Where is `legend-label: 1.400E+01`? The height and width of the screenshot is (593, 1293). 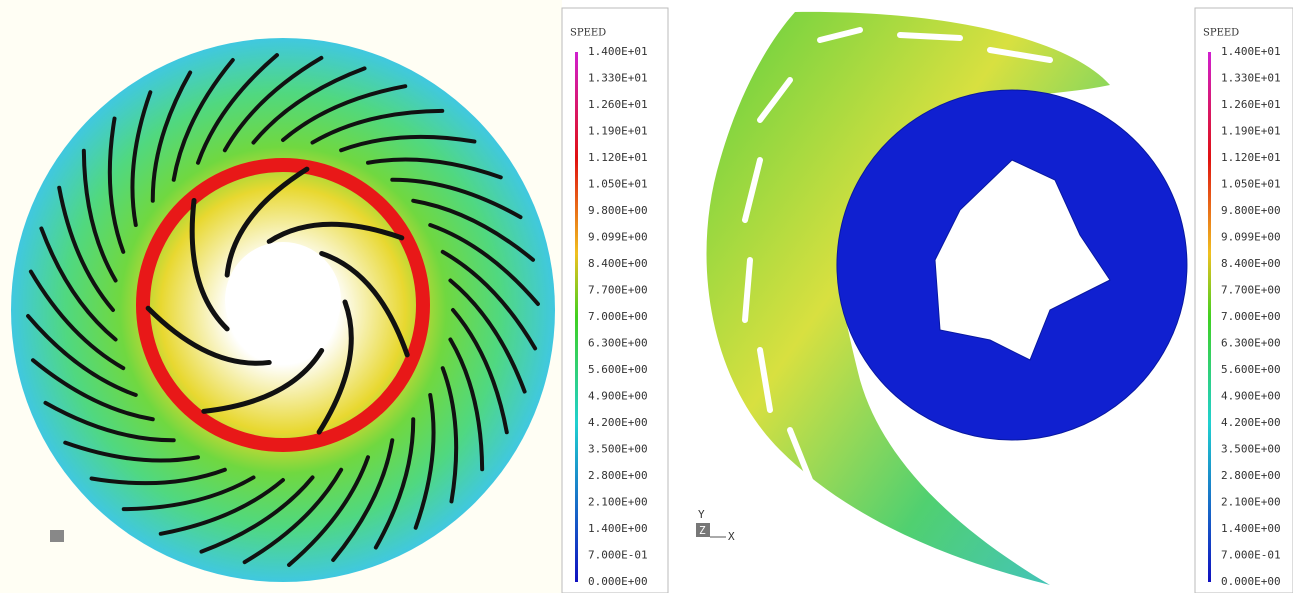 legend-label: 1.400E+01 is located at coordinates (1251, 51).